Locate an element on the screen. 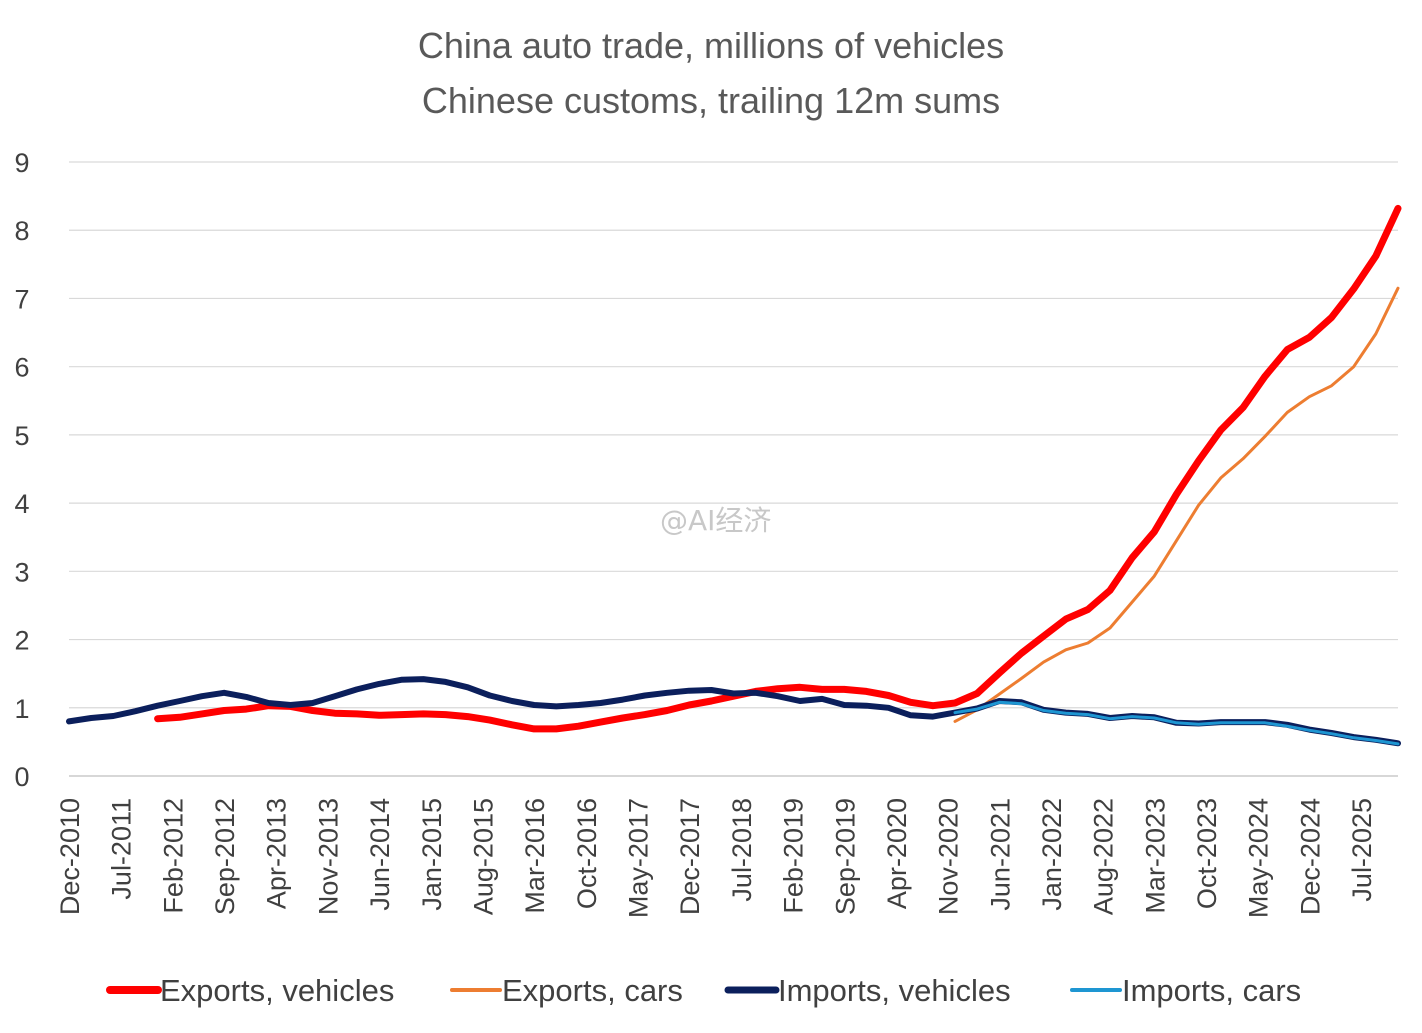 The image size is (1422, 1033). x-tick-label: Jun-2014 is located at coordinates (380, 854).